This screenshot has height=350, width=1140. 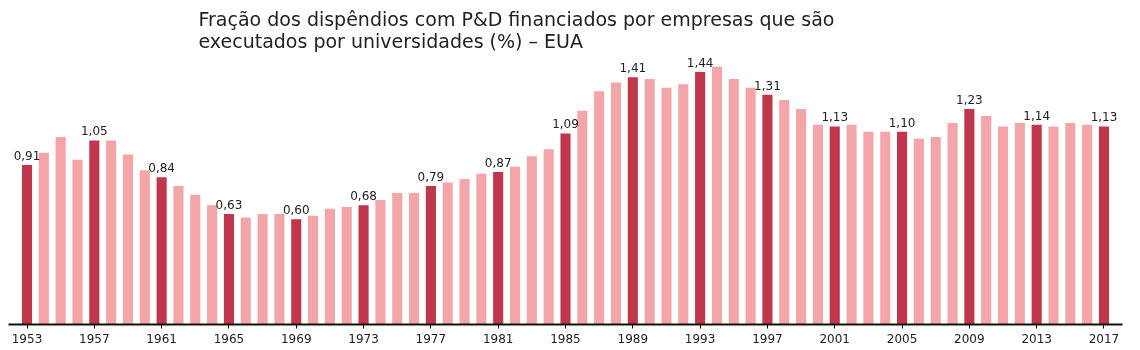 What do you see at coordinates (700, 338) in the screenshot?
I see `x-tick-label: 1993` at bounding box center [700, 338].